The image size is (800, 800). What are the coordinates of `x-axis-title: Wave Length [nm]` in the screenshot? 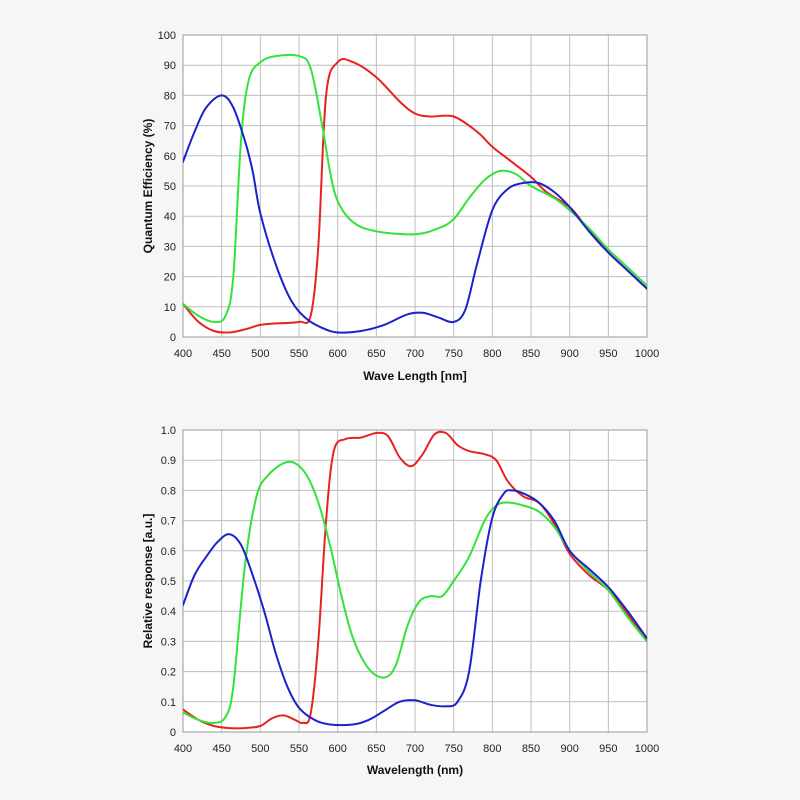 It's located at (415, 376).